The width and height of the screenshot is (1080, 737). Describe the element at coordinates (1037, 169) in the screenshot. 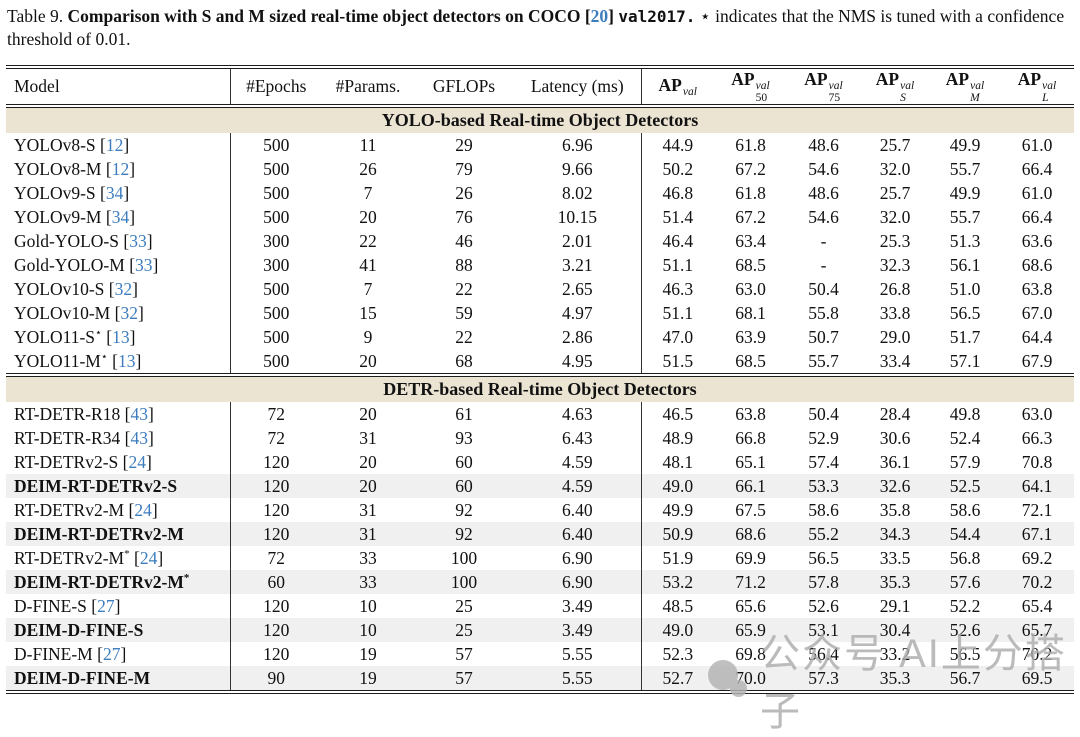

I see `value-cell: 66.4` at that location.